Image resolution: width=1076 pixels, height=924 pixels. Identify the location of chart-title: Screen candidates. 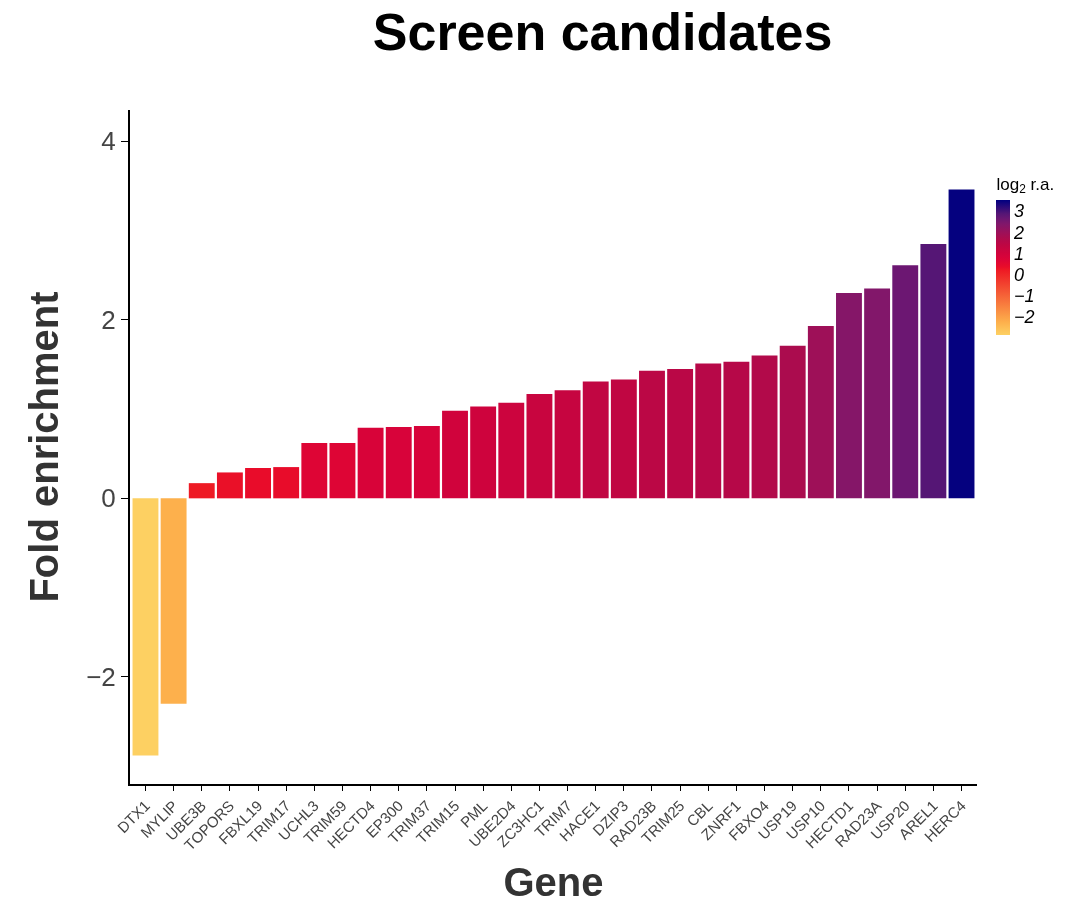
(602, 32).